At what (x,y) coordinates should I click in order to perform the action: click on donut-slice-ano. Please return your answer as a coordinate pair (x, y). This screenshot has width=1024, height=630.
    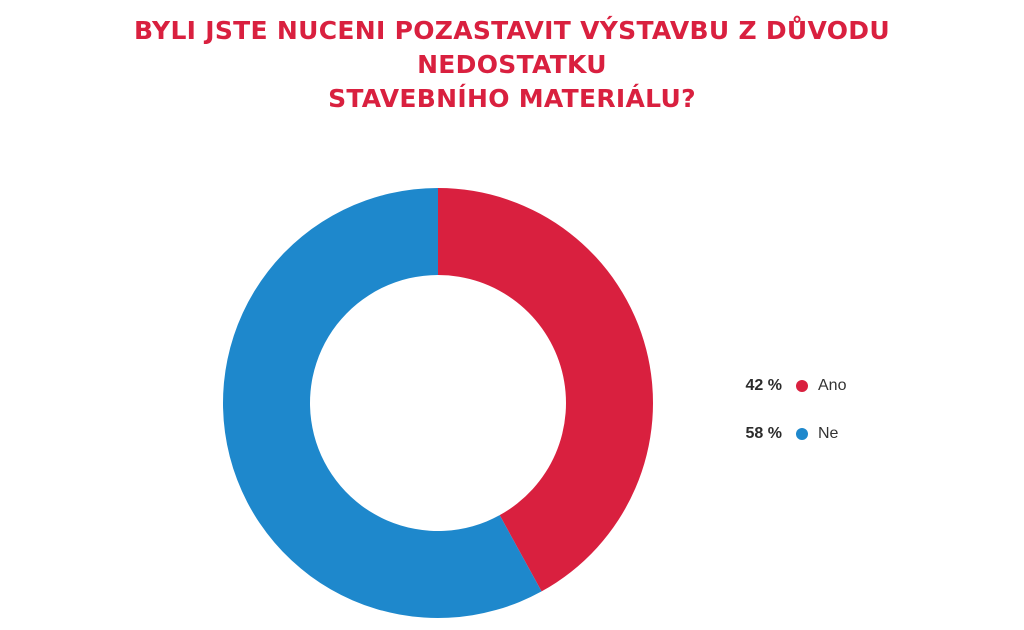
    Looking at the image, I should click on (545, 390).